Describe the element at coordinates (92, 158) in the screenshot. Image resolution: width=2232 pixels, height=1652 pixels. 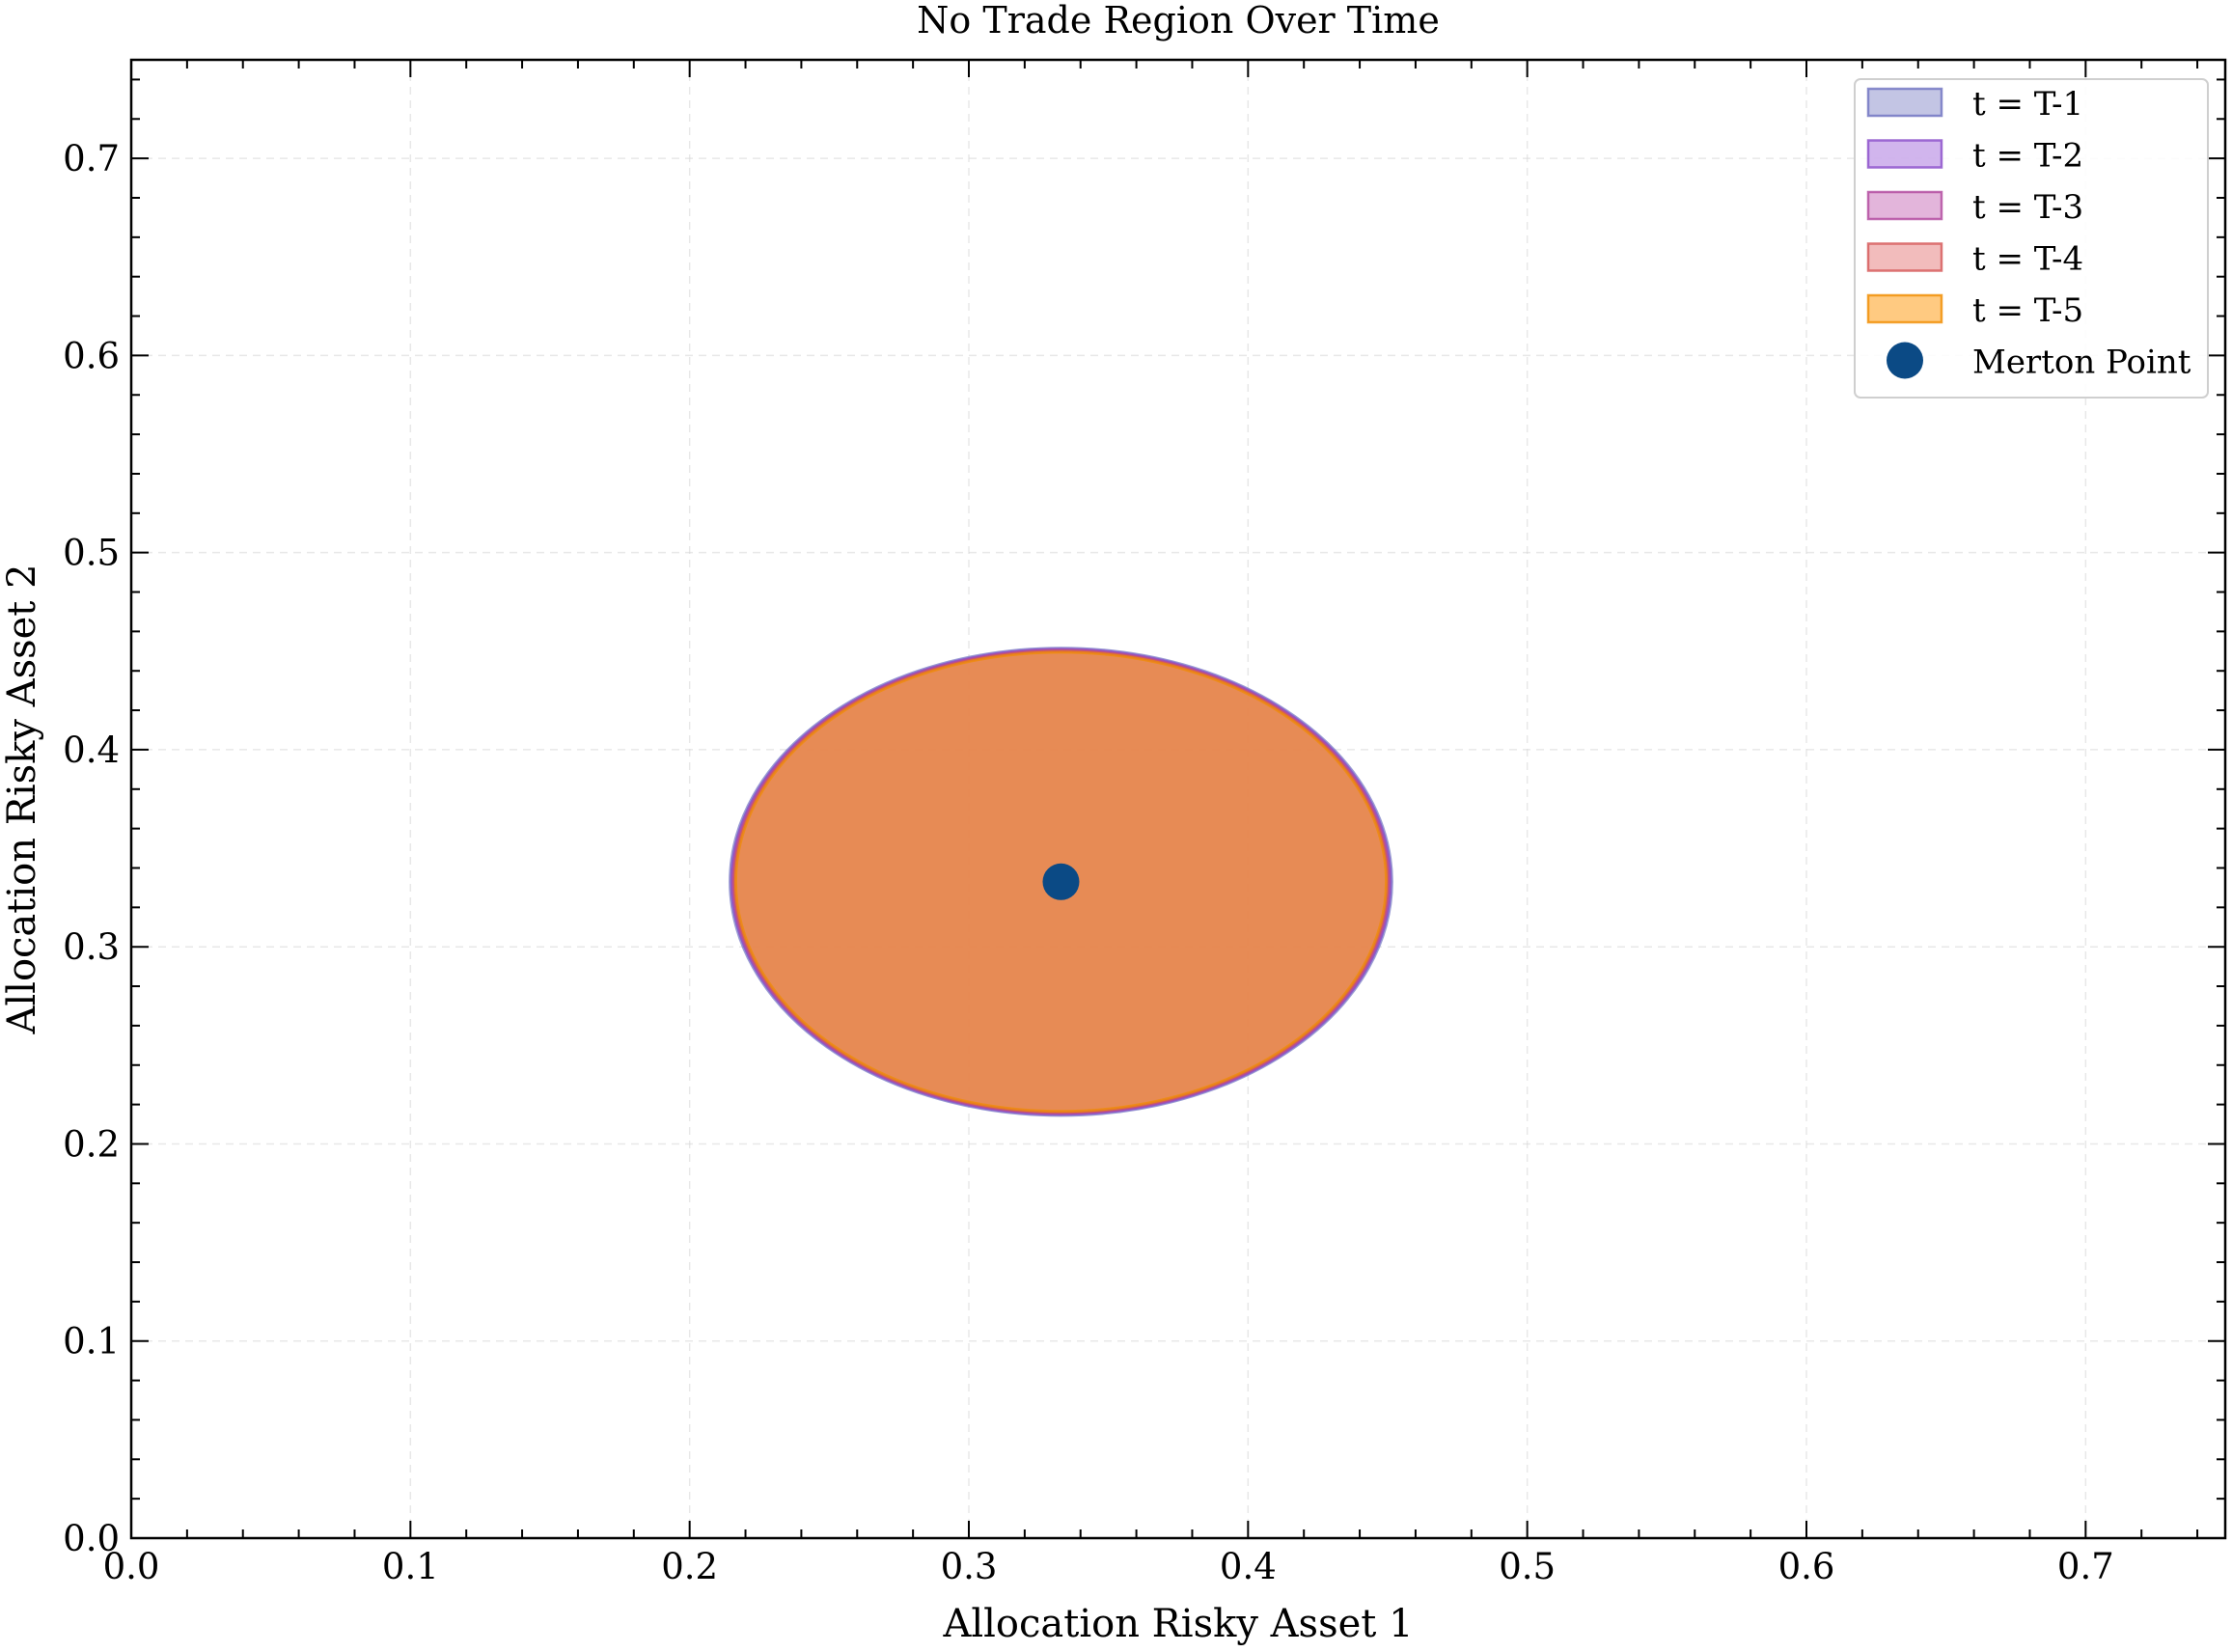
I see `y-tick-label: 0.7` at that location.